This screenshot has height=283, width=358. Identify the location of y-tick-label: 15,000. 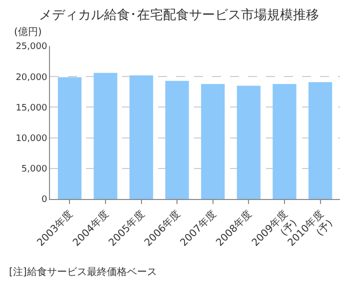
(32, 108).